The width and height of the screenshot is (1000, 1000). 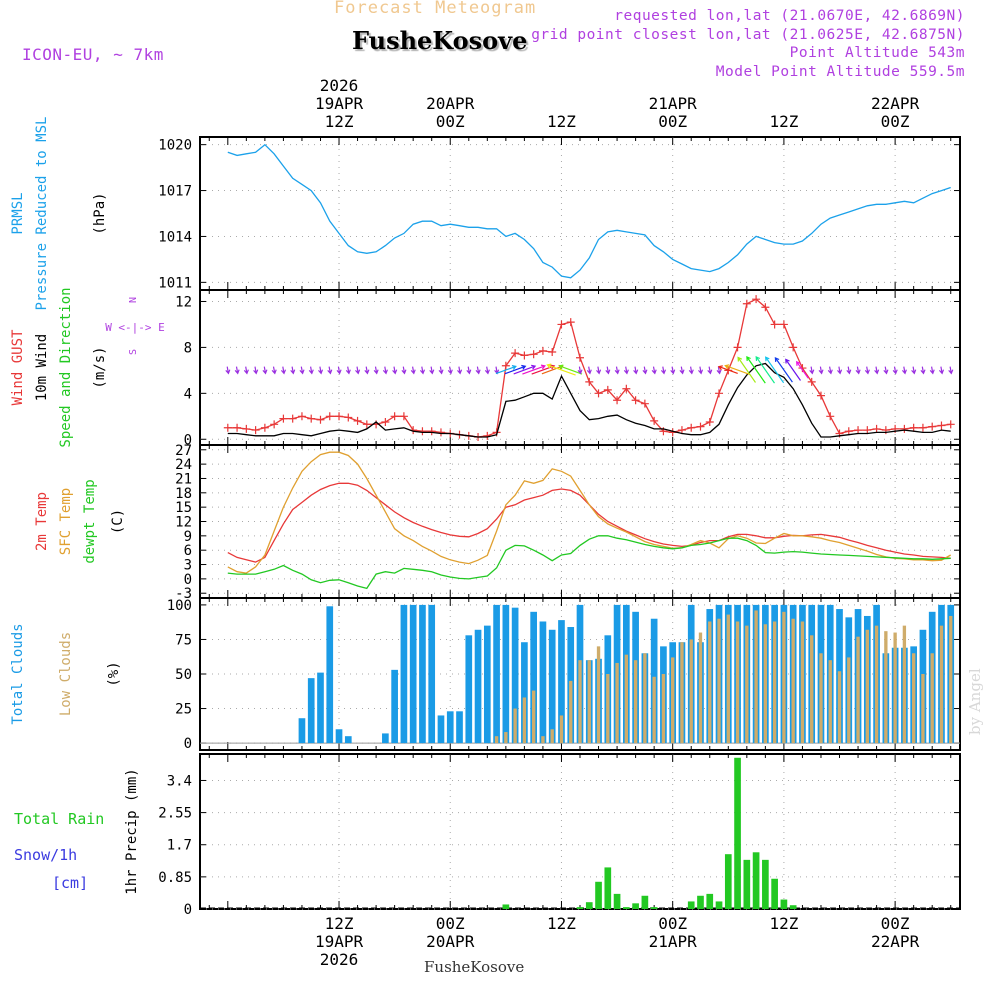 I want to click on y-tick-label: 15, so click(x=183, y=508).